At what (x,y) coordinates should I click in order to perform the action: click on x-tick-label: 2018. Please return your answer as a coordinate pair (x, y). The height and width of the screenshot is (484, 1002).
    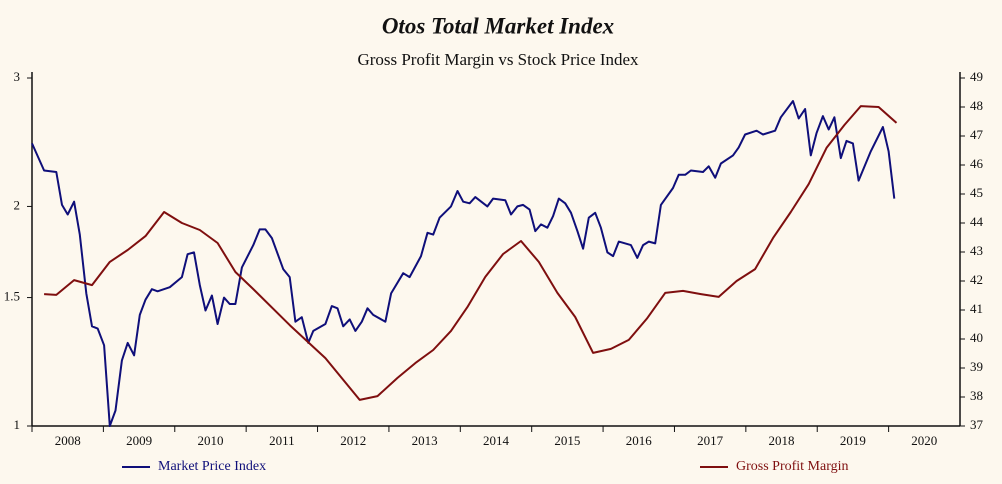
    Looking at the image, I should click on (782, 440).